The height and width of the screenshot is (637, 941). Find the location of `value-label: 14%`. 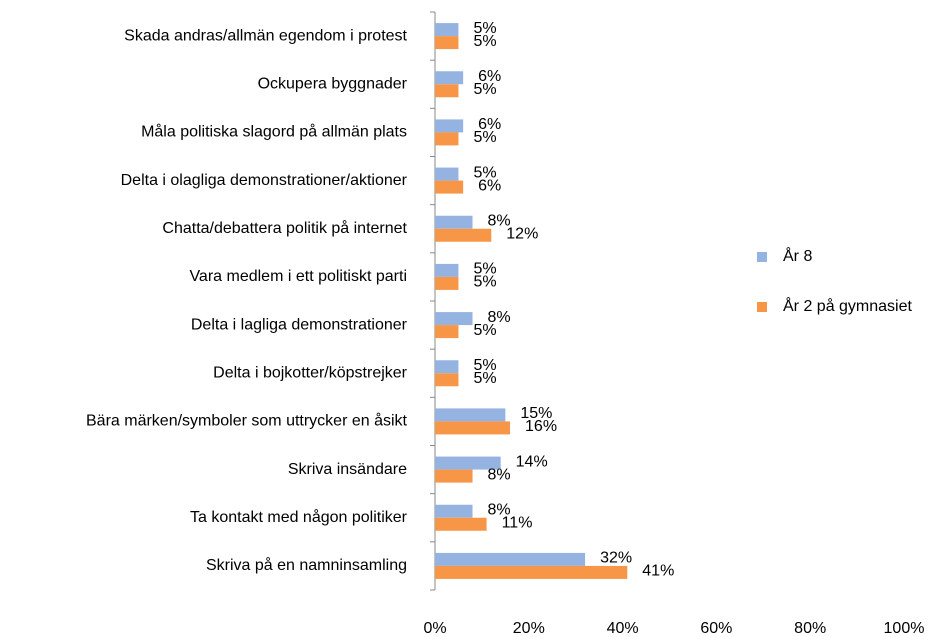

value-label: 14% is located at coordinates (532, 461).